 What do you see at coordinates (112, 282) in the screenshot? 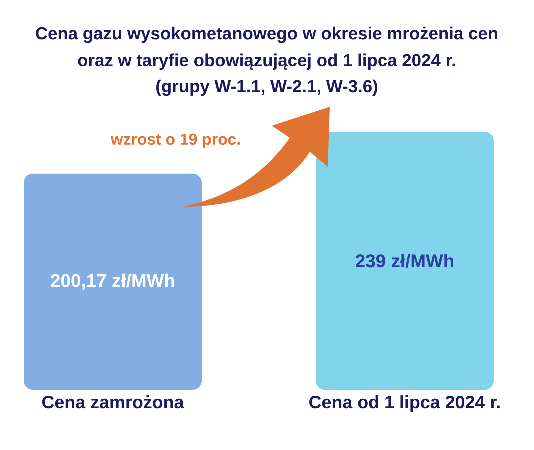
I see `data-label: 200,17 zł/MWh` at bounding box center [112, 282].